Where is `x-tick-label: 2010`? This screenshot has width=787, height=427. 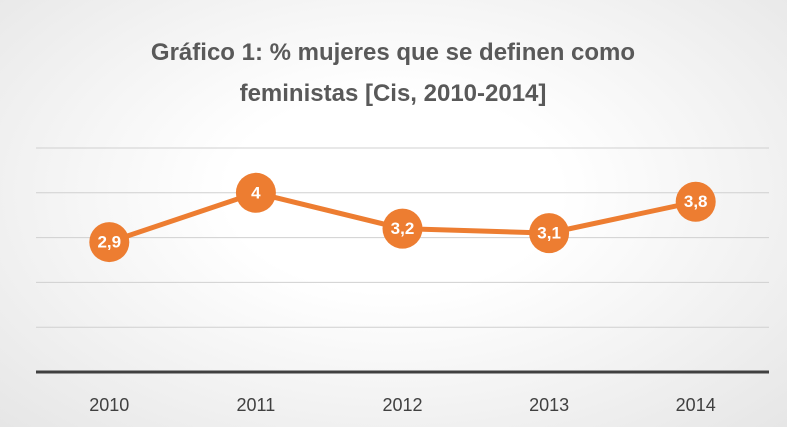 x-tick-label: 2010 is located at coordinates (109, 405).